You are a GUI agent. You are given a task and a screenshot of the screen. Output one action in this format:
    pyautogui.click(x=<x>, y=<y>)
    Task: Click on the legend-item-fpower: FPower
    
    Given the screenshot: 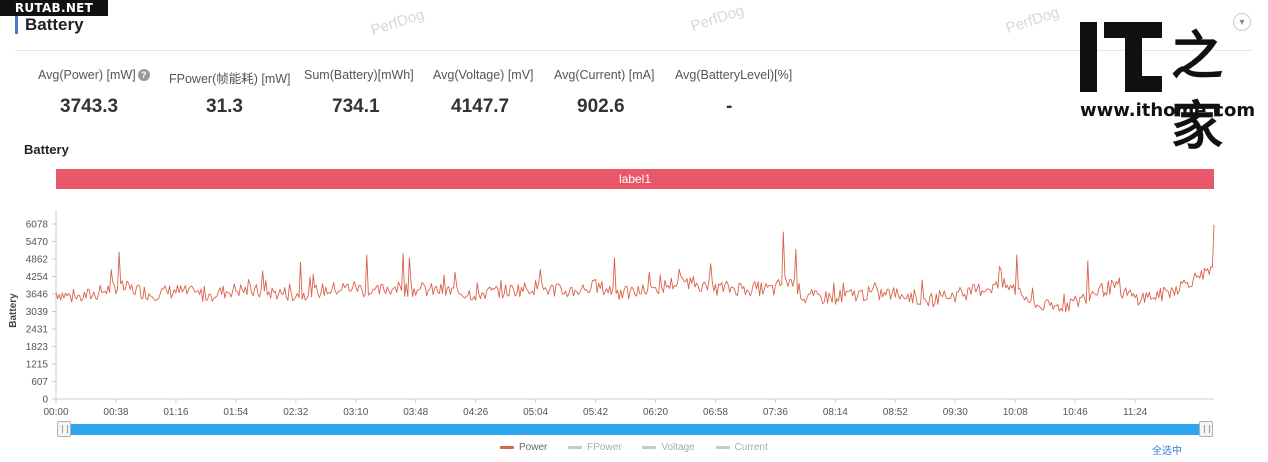 What is the action you would take?
    pyautogui.click(x=595, y=447)
    